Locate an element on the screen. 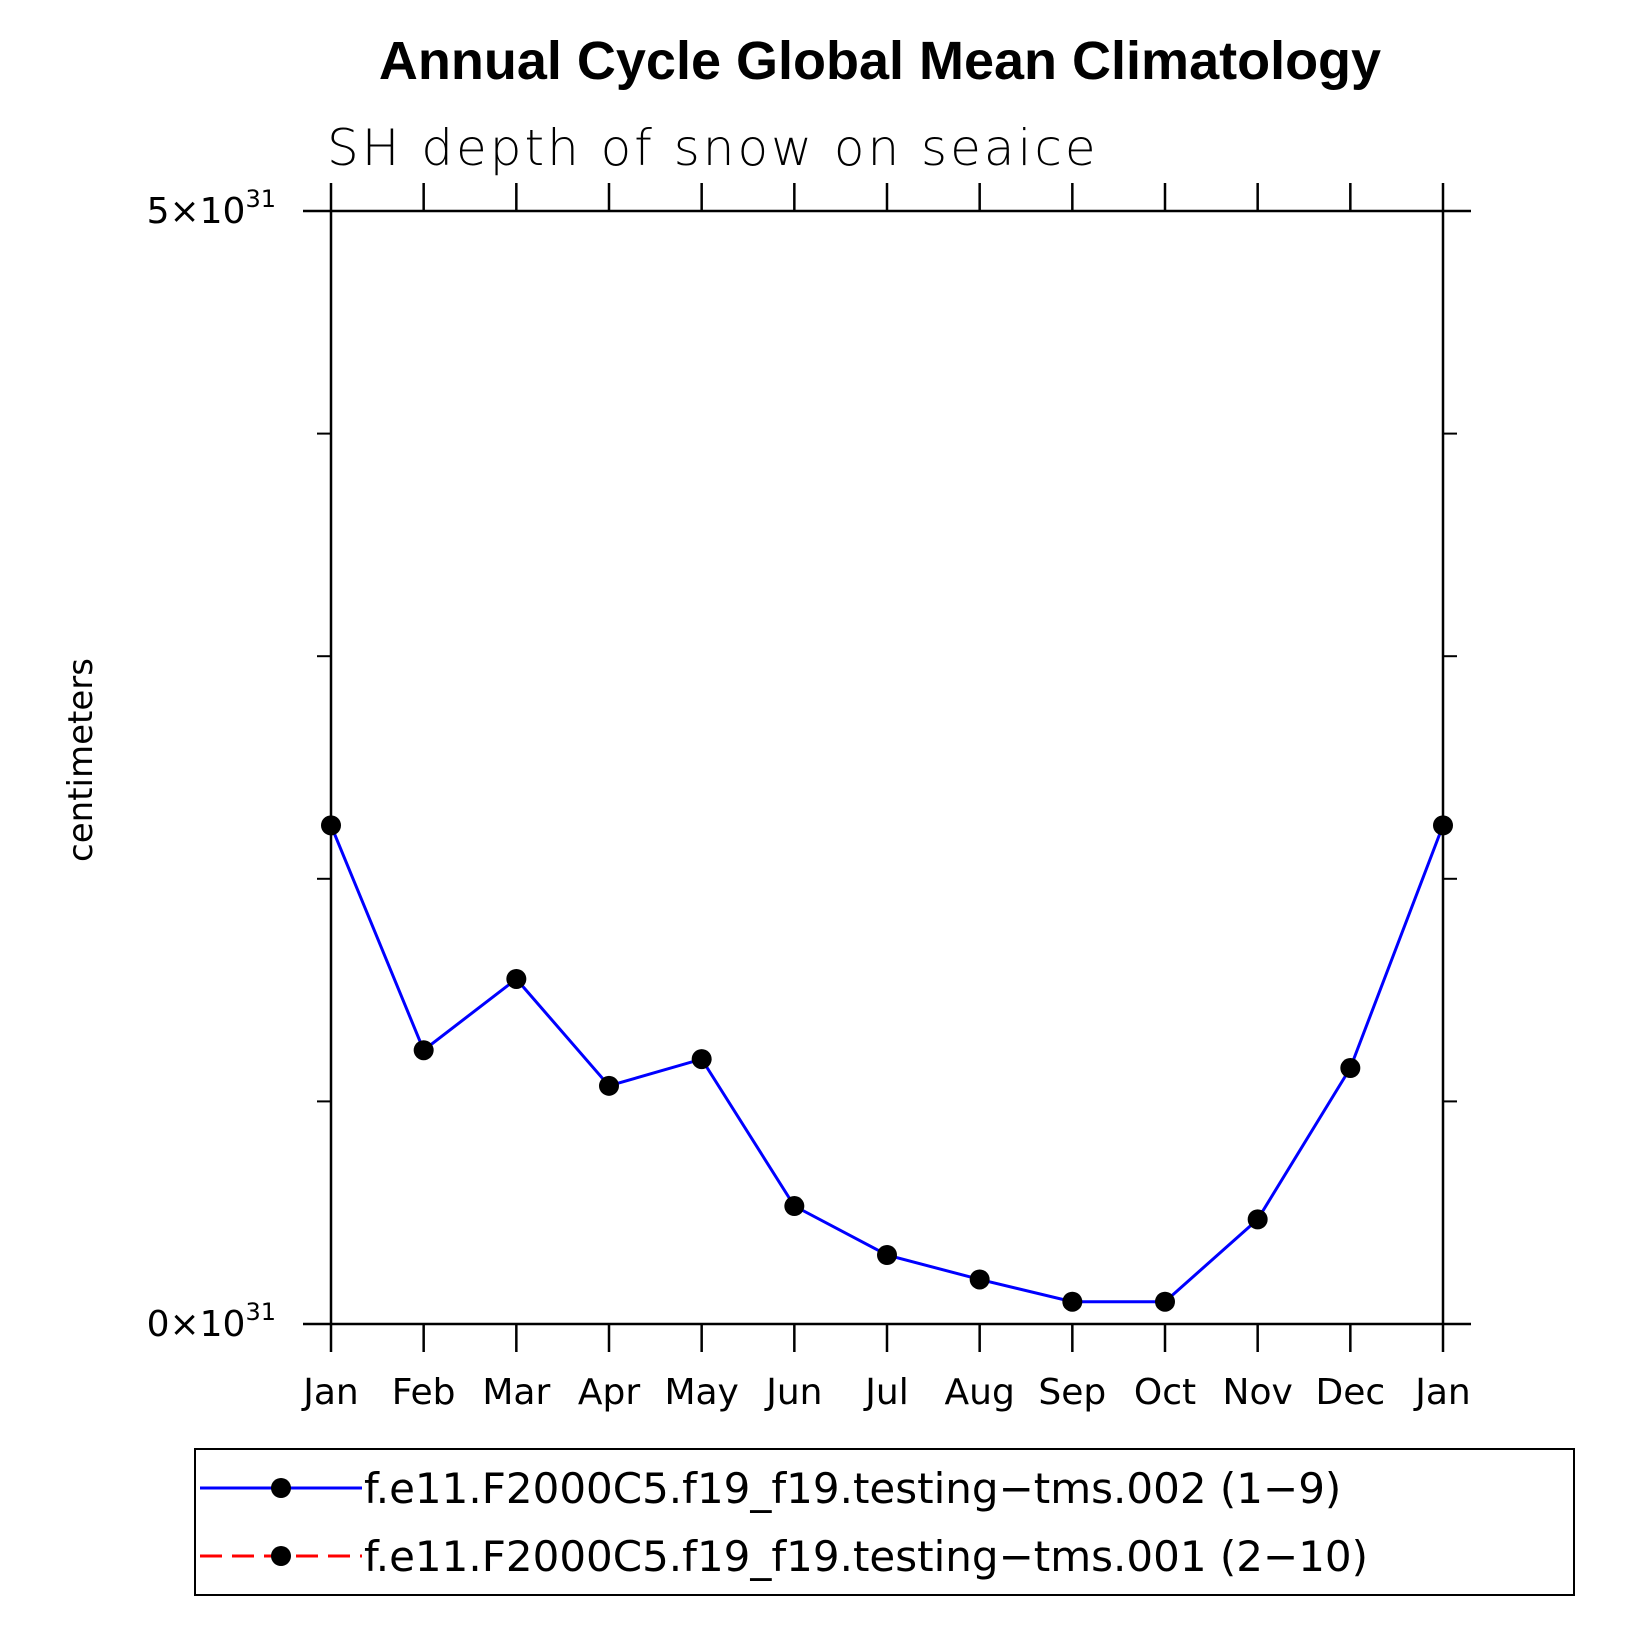 The width and height of the screenshot is (1625, 1625). y-tick-label: 5×1031 is located at coordinates (211, 208).